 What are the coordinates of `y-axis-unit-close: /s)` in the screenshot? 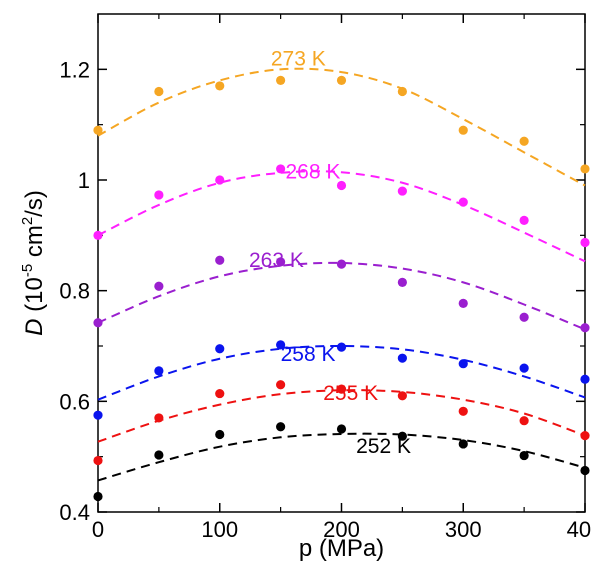 It's located at (34, 203).